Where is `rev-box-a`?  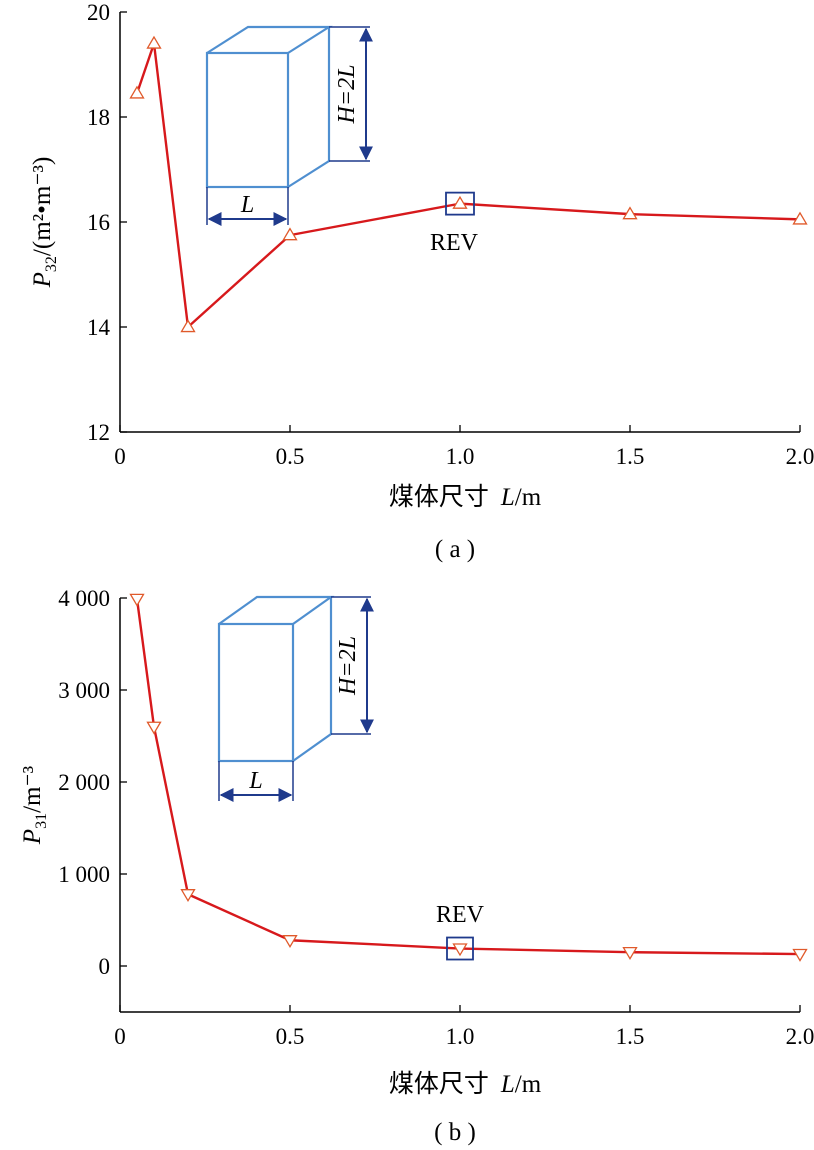 rev-box-a is located at coordinates (460, 203).